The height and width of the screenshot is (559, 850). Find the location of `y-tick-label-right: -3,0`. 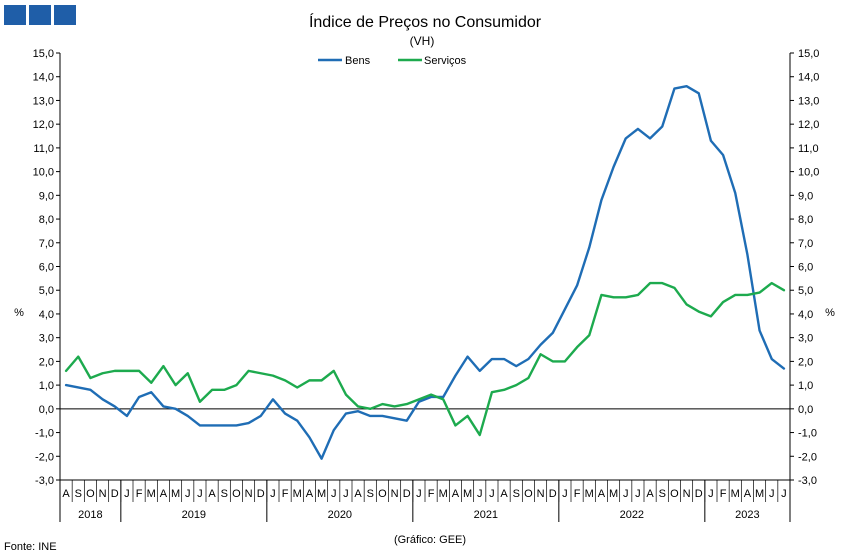

y-tick-label-right: -3,0 is located at coordinates (807, 481).